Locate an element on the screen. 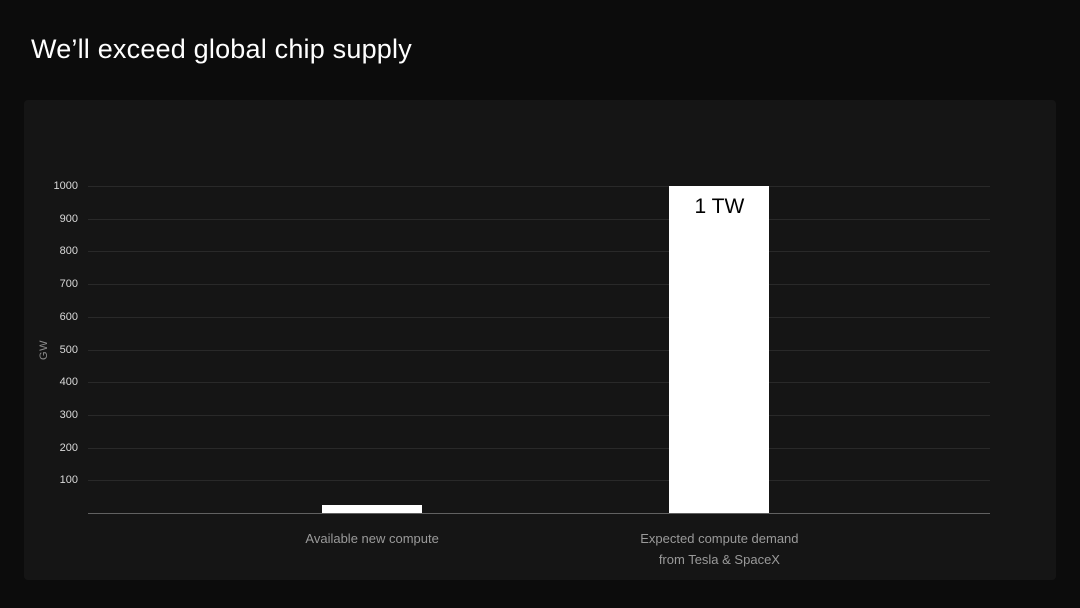 This screenshot has height=608, width=1080. y-tick-label-600: 600 is located at coordinates (68, 316).